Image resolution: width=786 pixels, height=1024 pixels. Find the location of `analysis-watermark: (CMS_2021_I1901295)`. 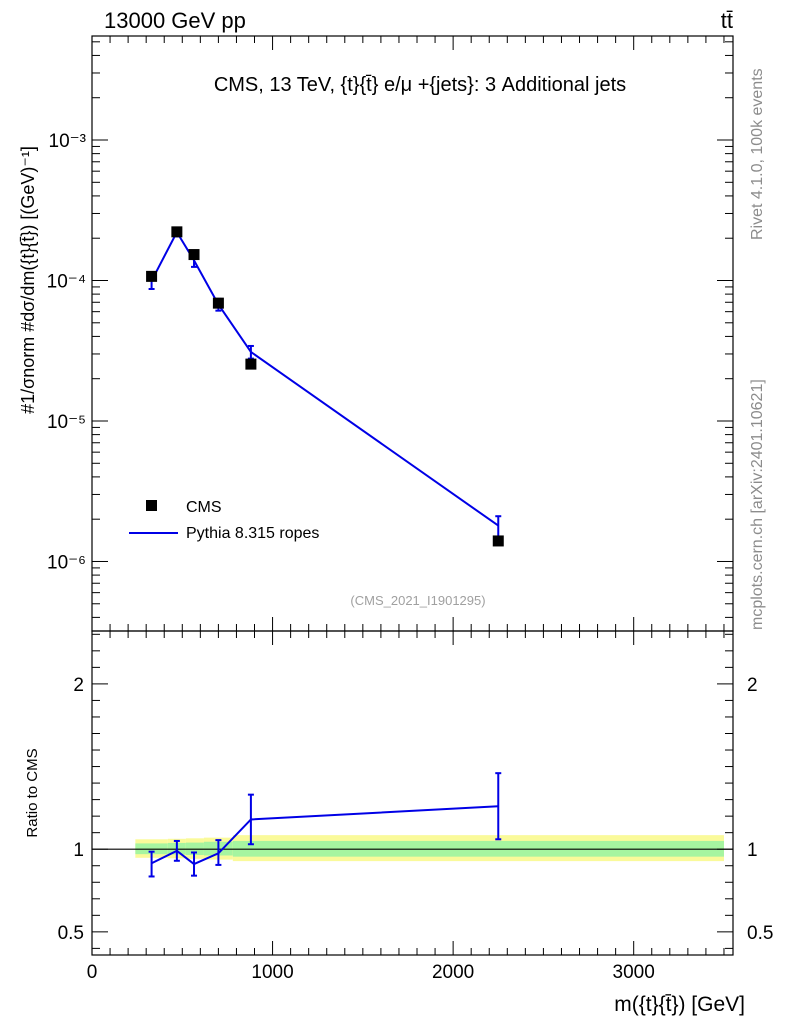

analysis-watermark: (CMS_2021_I1901295) is located at coordinates (417, 600).